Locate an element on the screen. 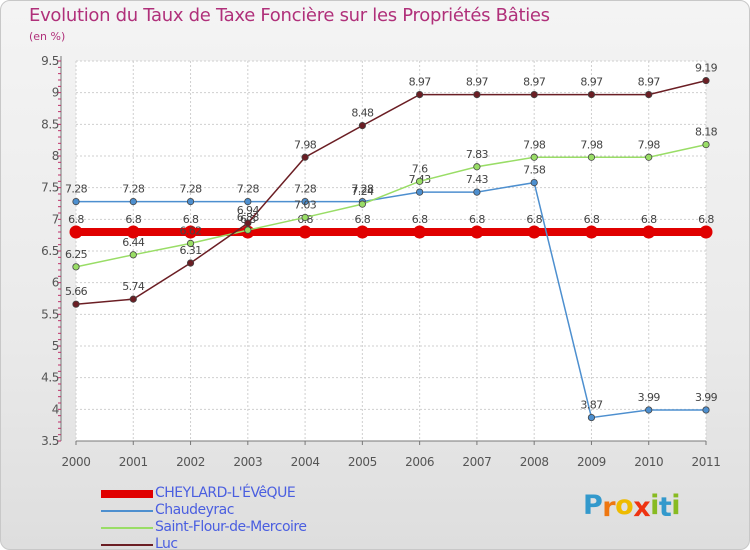 Image resolution: width=750 pixels, height=550 pixels. y-tick-label: 9 is located at coordinates (55, 93).